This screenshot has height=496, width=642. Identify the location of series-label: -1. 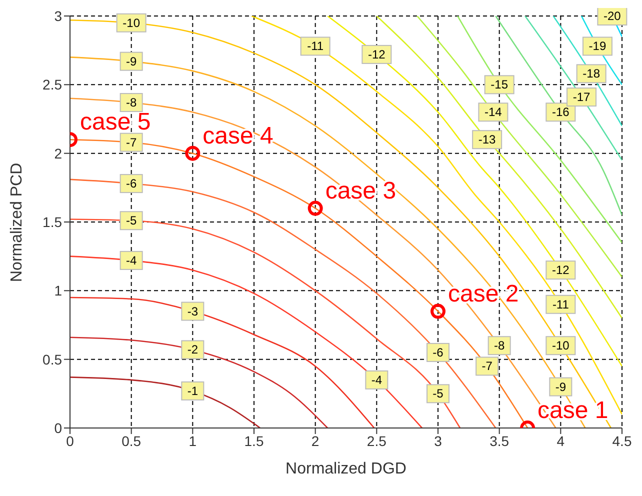
(192, 391).